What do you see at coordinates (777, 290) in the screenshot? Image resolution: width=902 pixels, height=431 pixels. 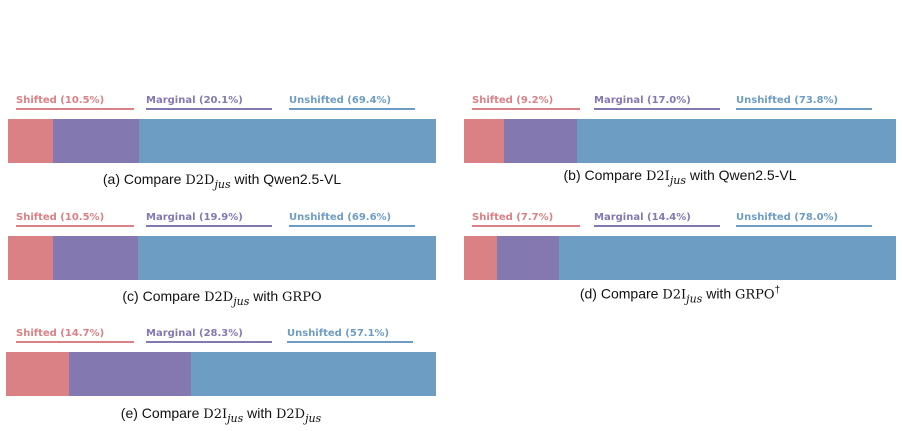 I see `caption-dagger: †` at bounding box center [777, 290].